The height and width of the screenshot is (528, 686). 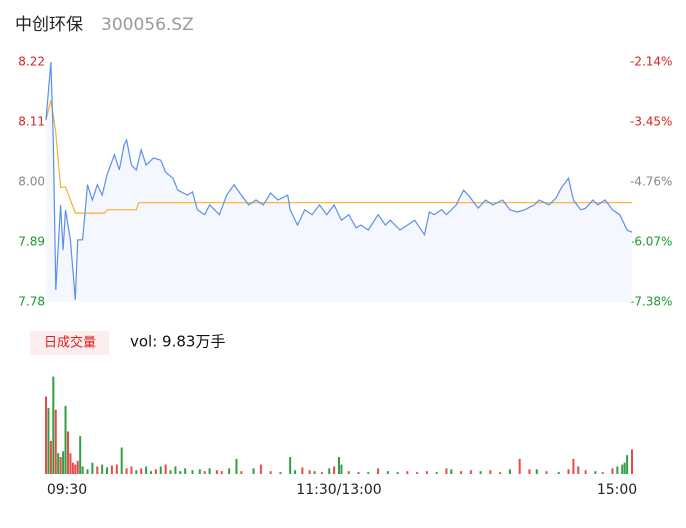 I want to click on stock-name: 中创环保, so click(x=49, y=25).